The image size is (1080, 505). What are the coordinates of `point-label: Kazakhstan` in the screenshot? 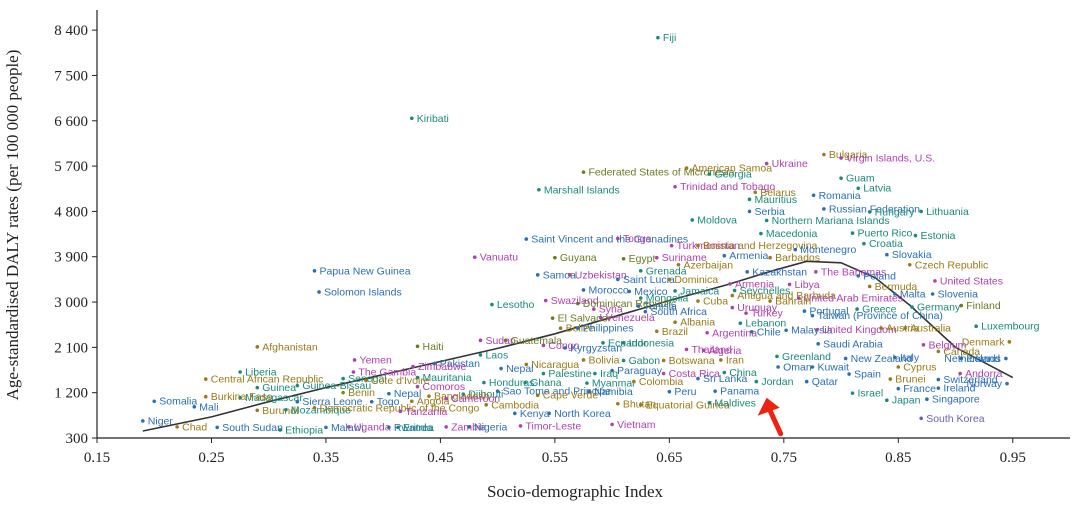 It's located at (779, 272).